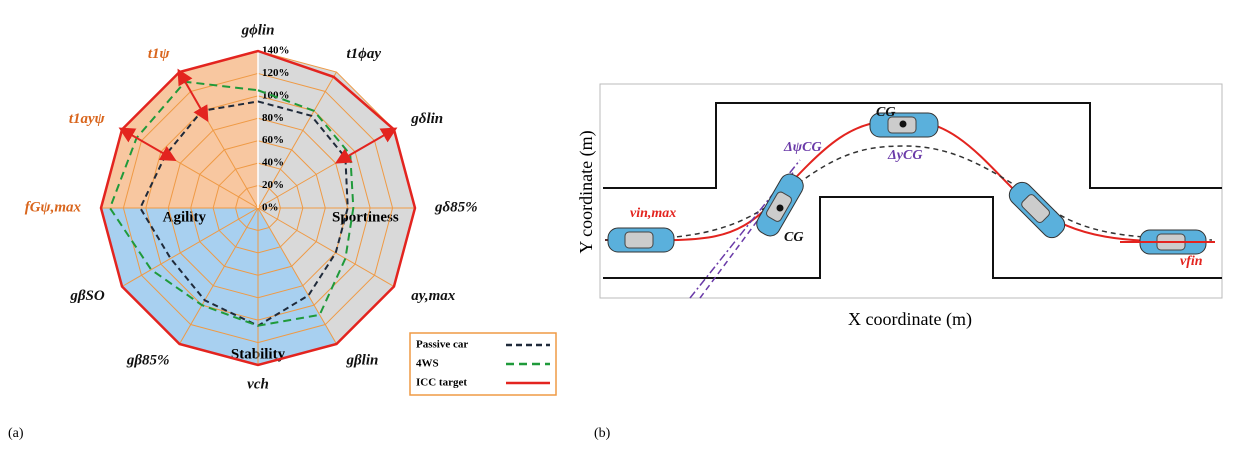  Describe the element at coordinates (1191, 261) in the screenshot. I see `velocity-label: vfin` at that location.